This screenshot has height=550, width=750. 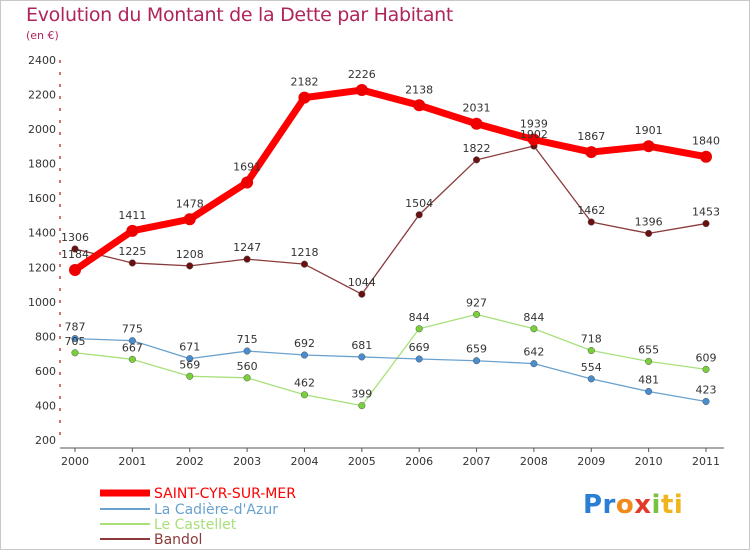 I want to click on data-label: 1396, so click(x=649, y=221).